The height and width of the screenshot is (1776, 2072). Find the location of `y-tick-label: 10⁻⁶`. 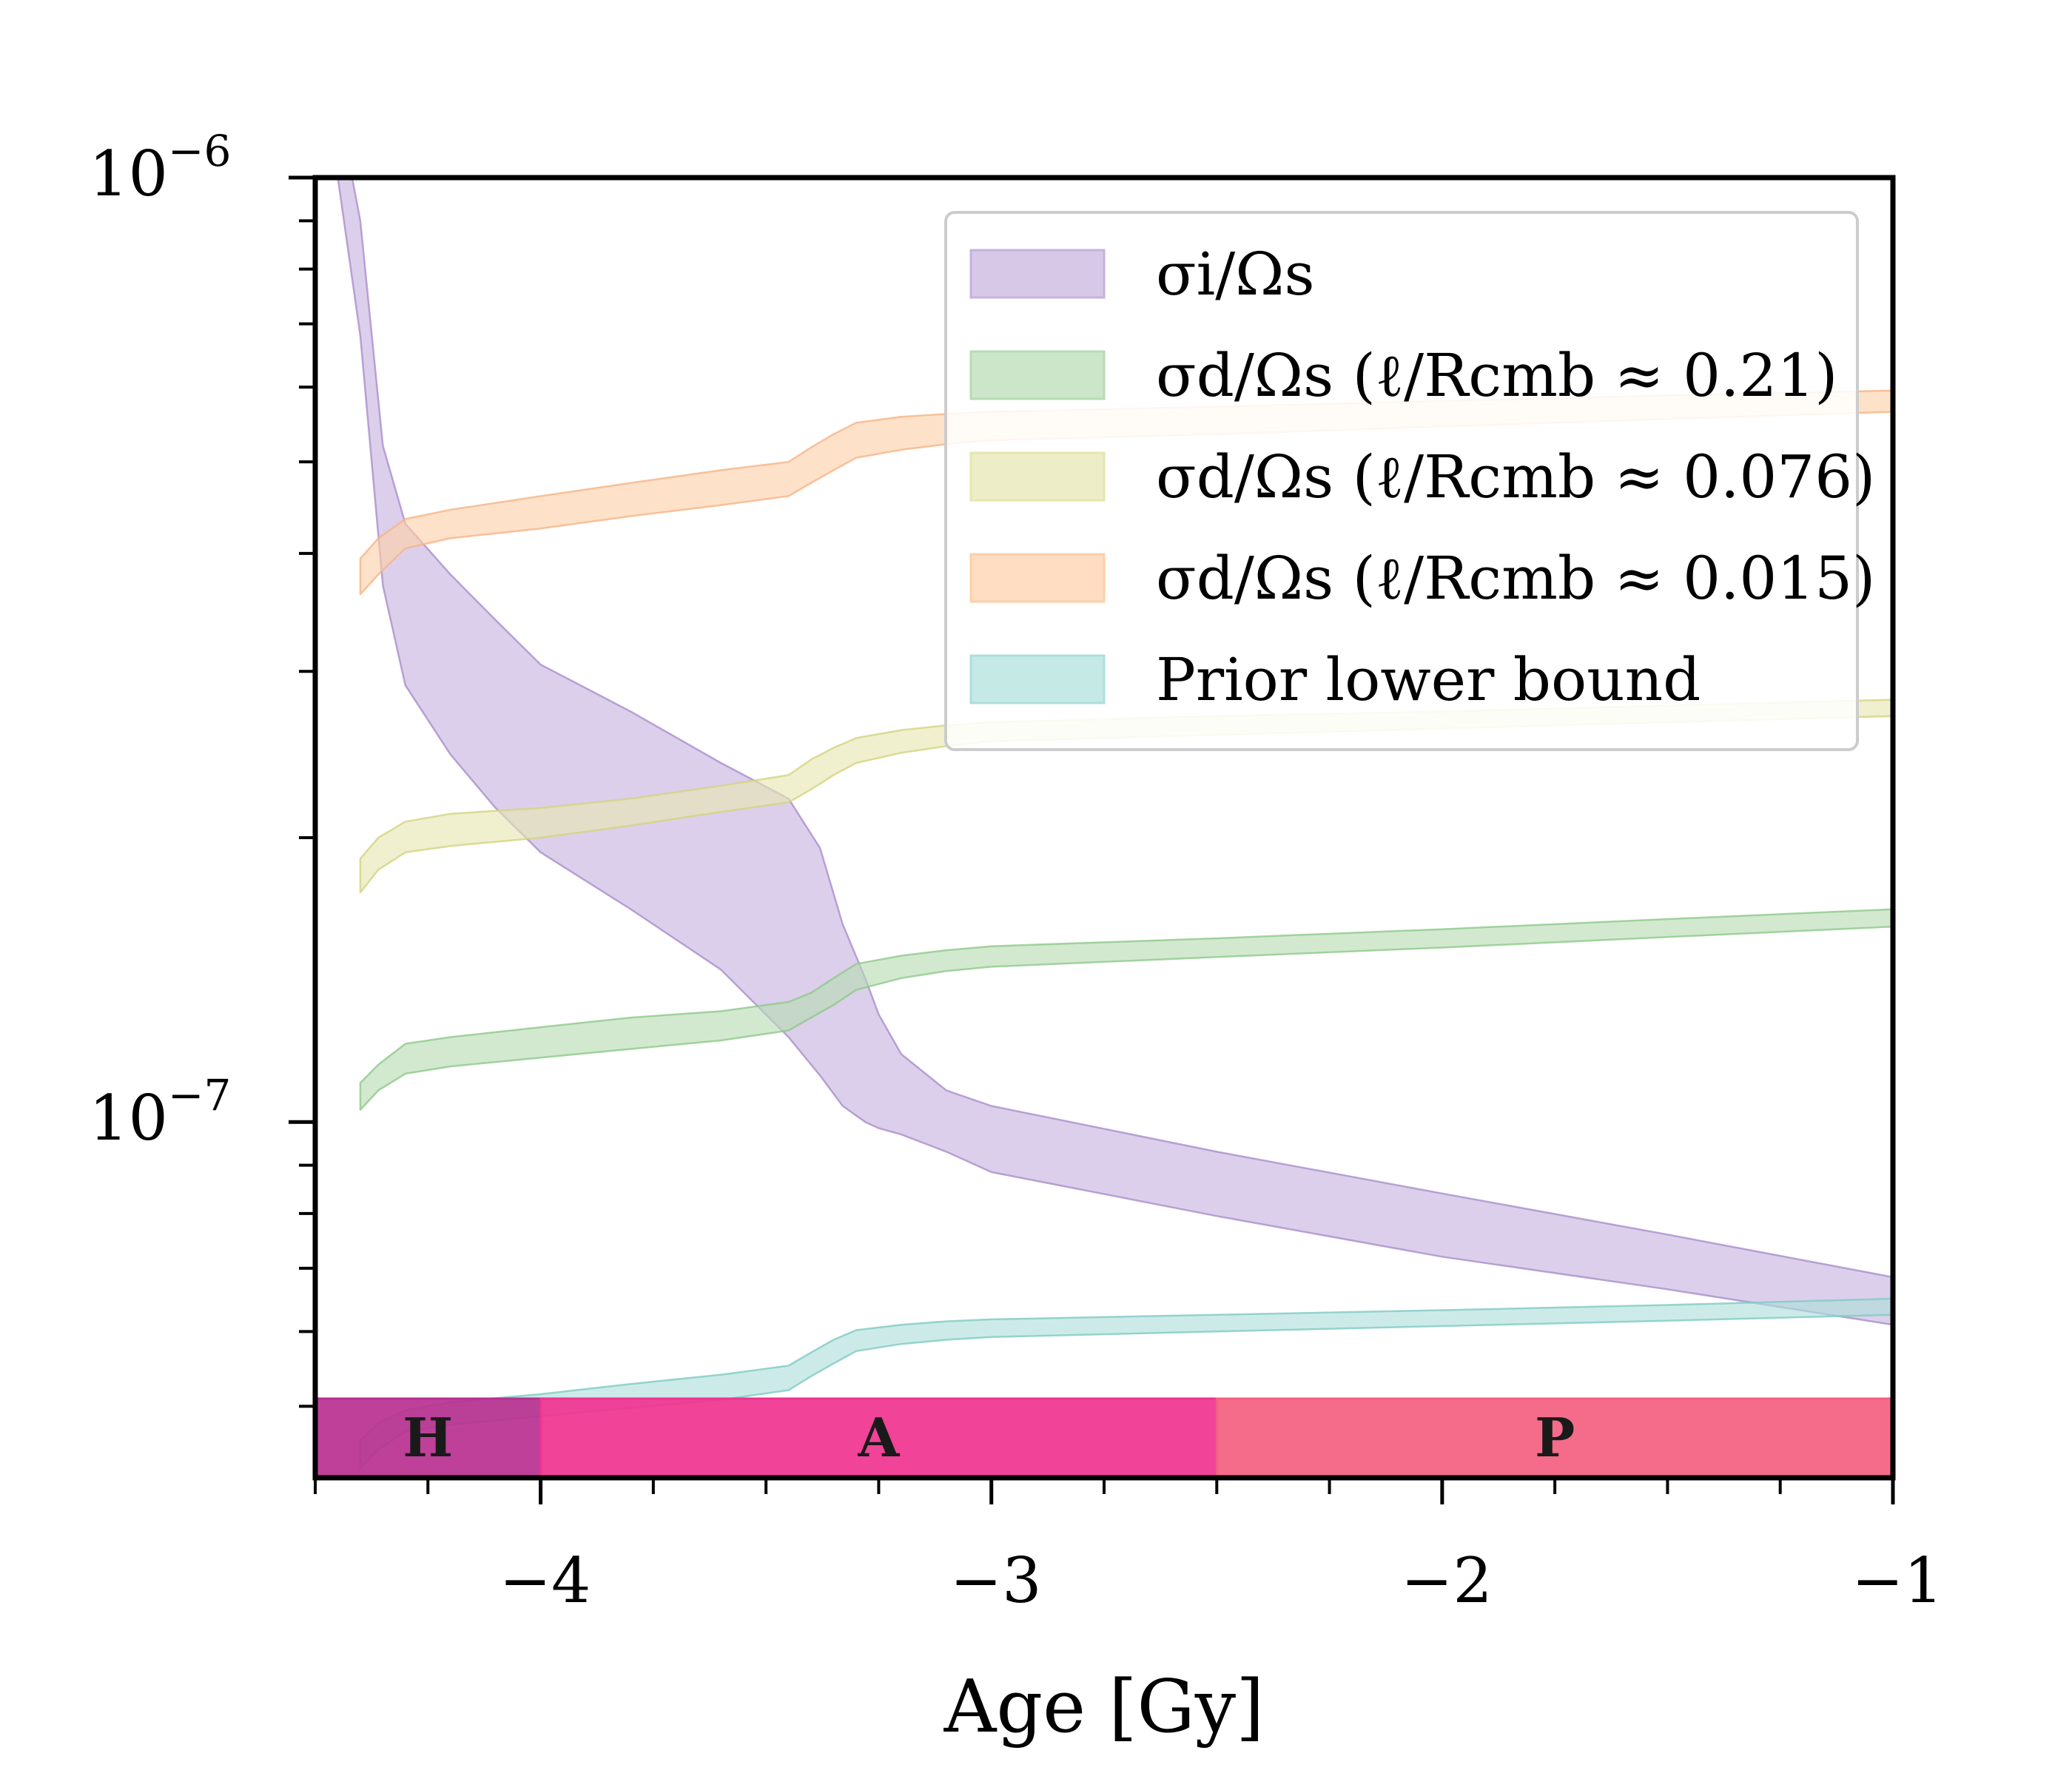

y-tick-label: 10⁻⁶ is located at coordinates (160, 168).